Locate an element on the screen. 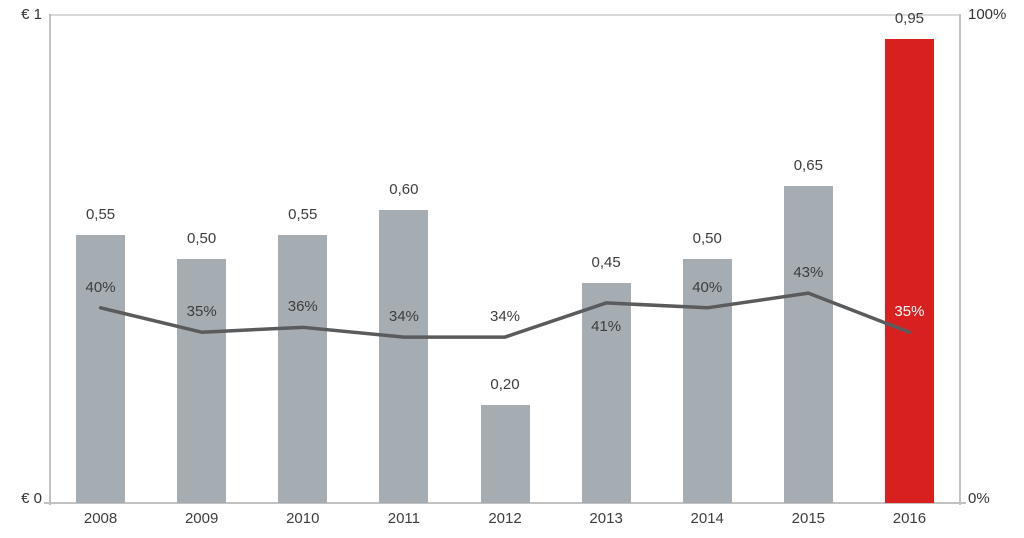 This screenshot has height=538, width=1024. bar-2008 is located at coordinates (101, 368).